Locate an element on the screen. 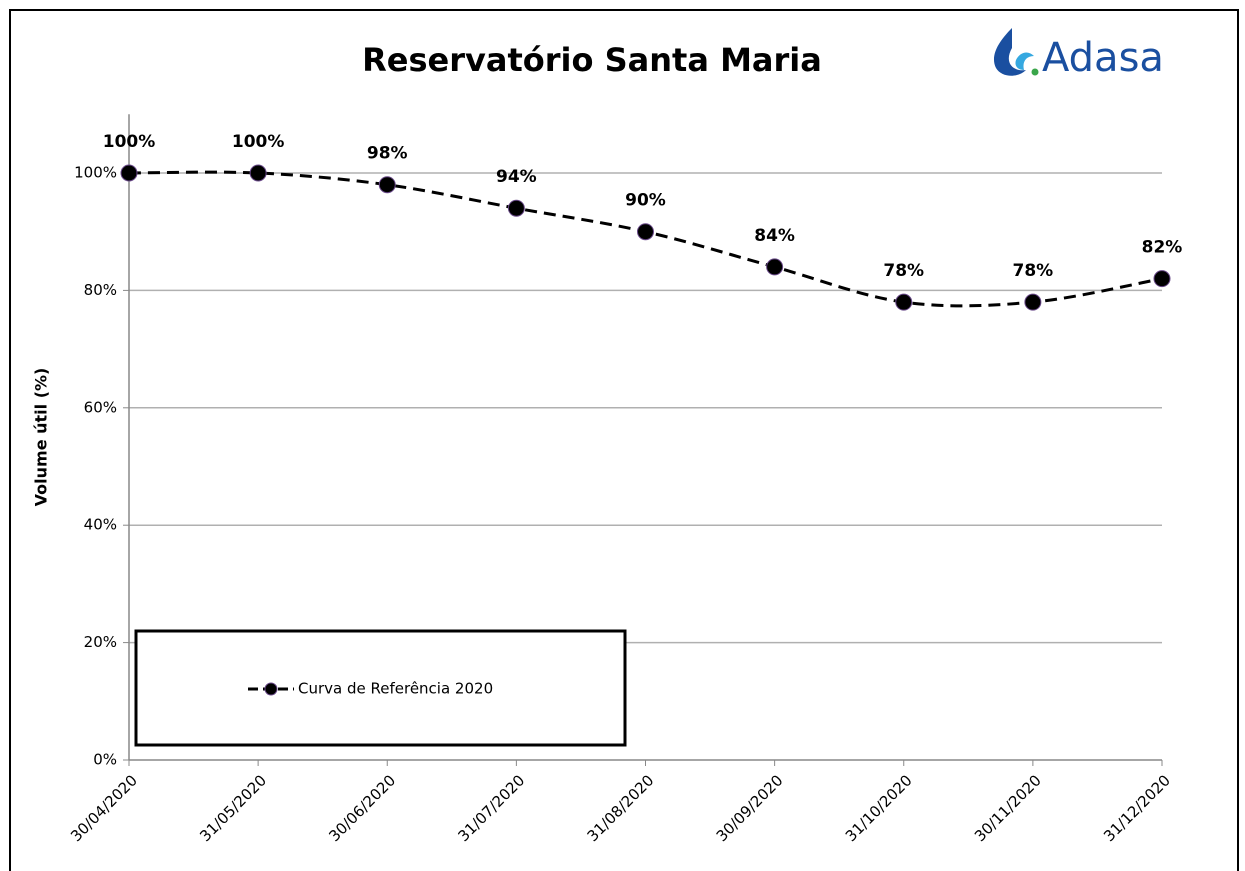  logo-dot is located at coordinates (1035, 72).